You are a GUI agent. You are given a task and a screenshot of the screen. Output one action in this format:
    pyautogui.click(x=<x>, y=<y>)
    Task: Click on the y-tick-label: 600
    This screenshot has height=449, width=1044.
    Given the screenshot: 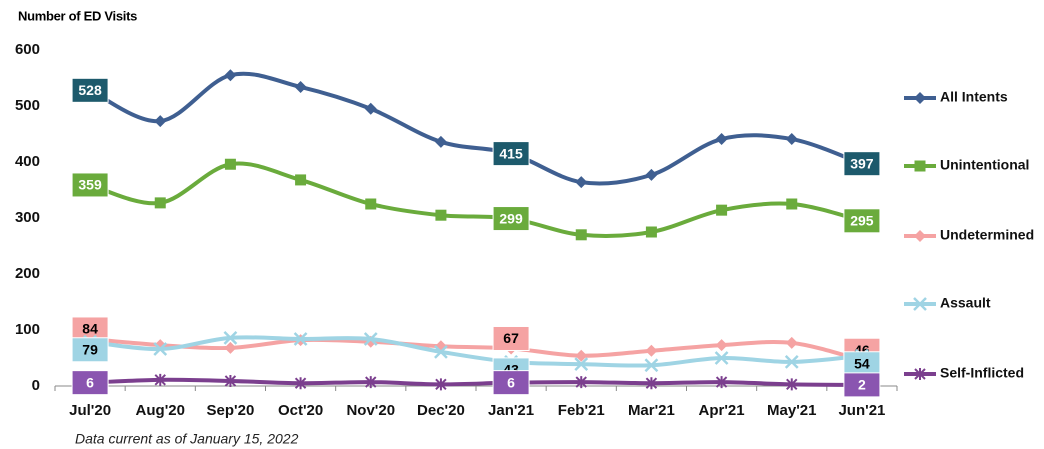 What is the action you would take?
    pyautogui.click(x=27, y=49)
    